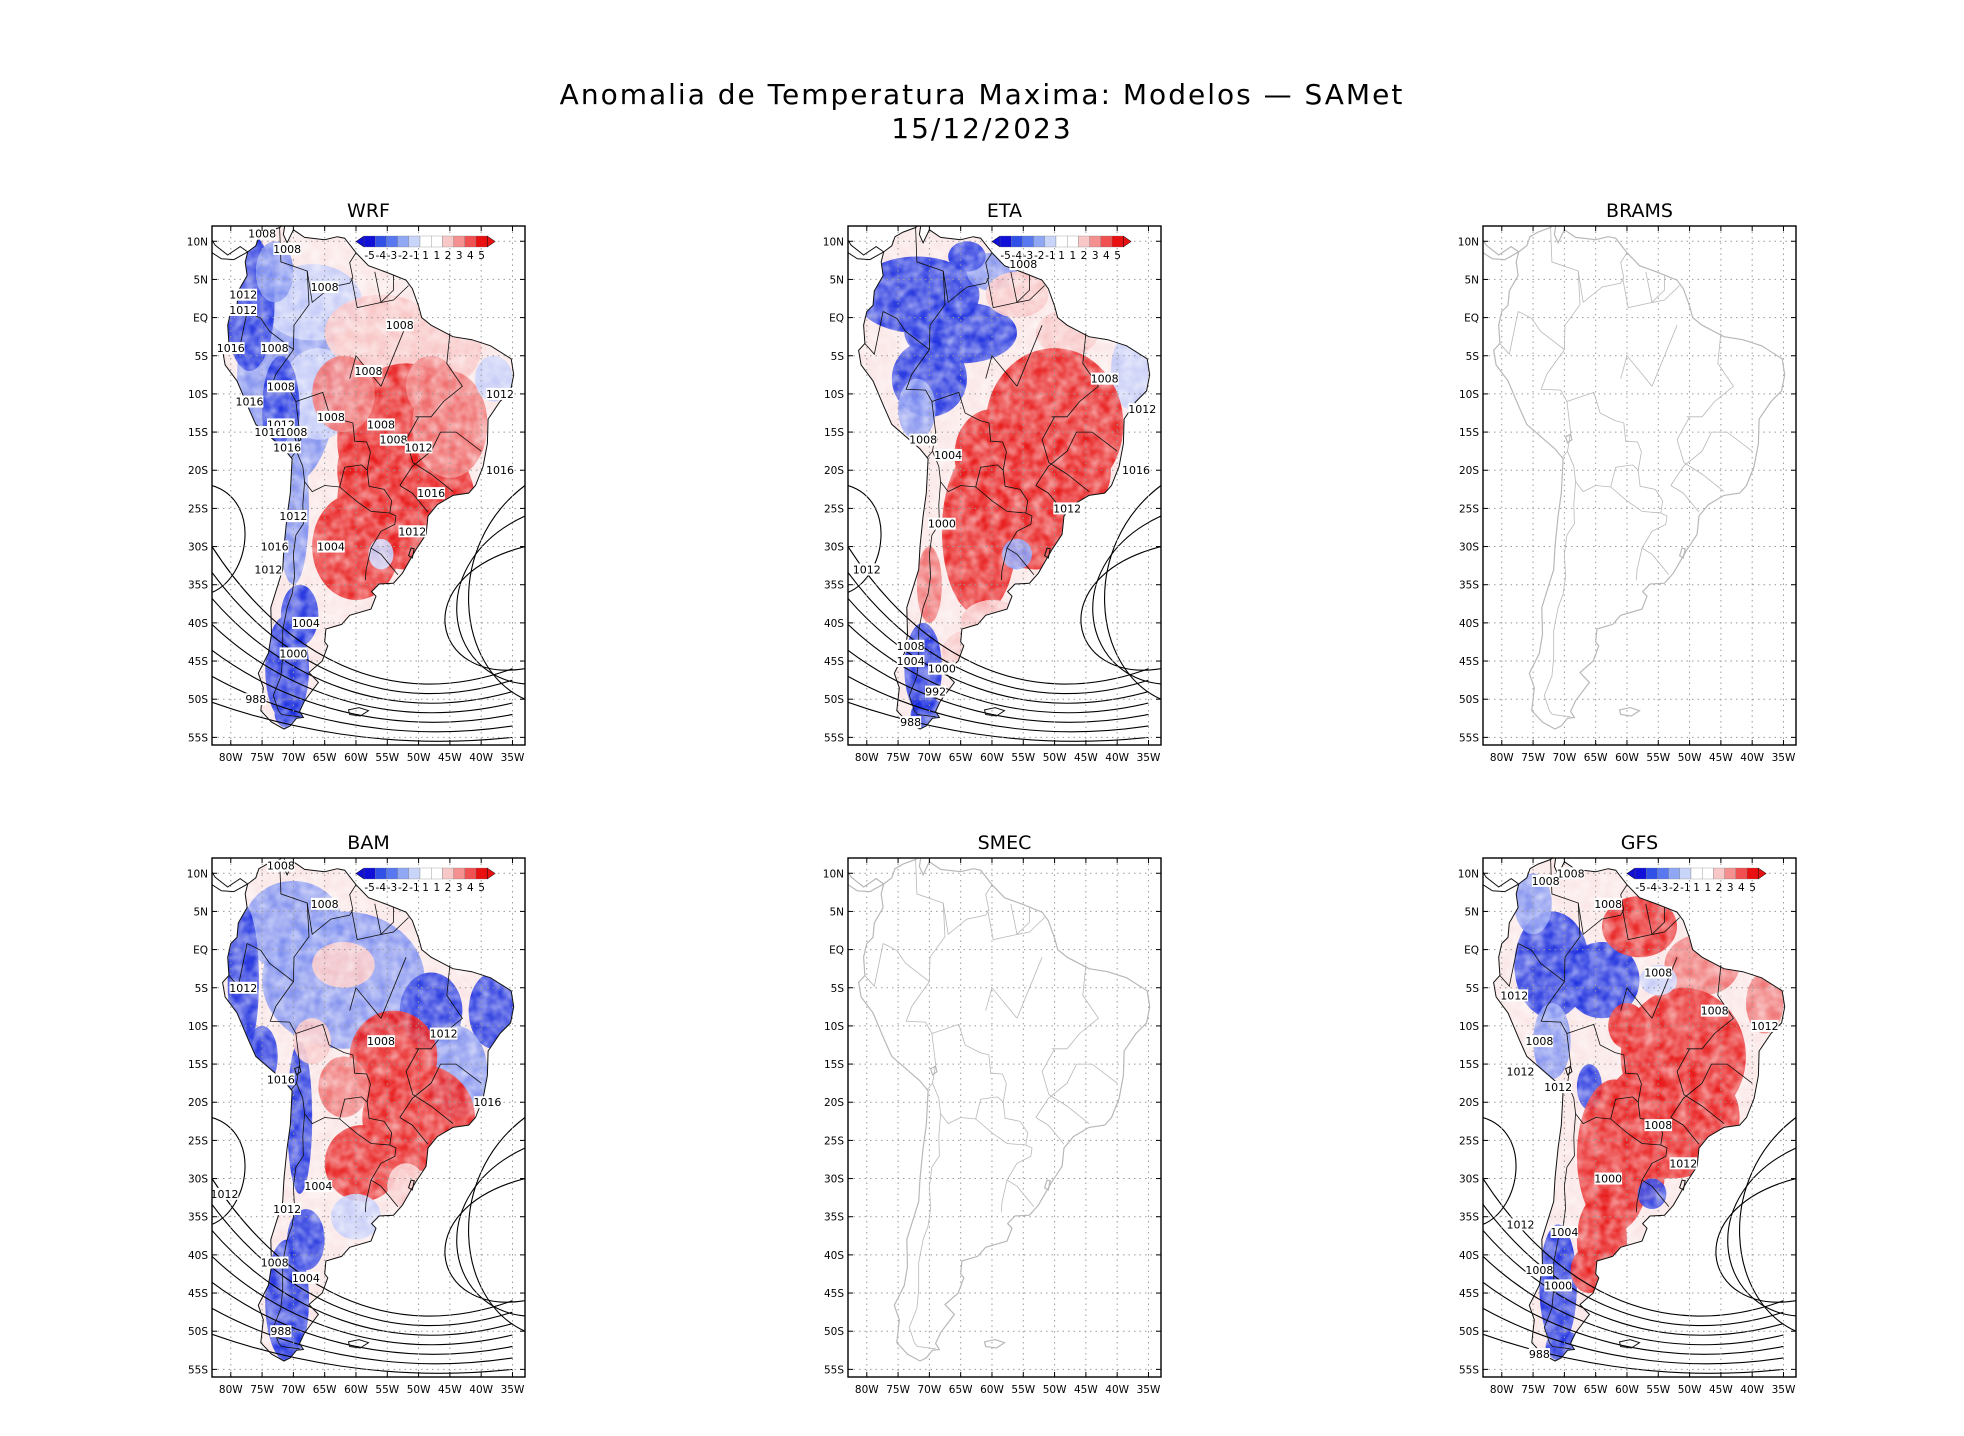  I want to click on continent-outline, so click(368, 478).